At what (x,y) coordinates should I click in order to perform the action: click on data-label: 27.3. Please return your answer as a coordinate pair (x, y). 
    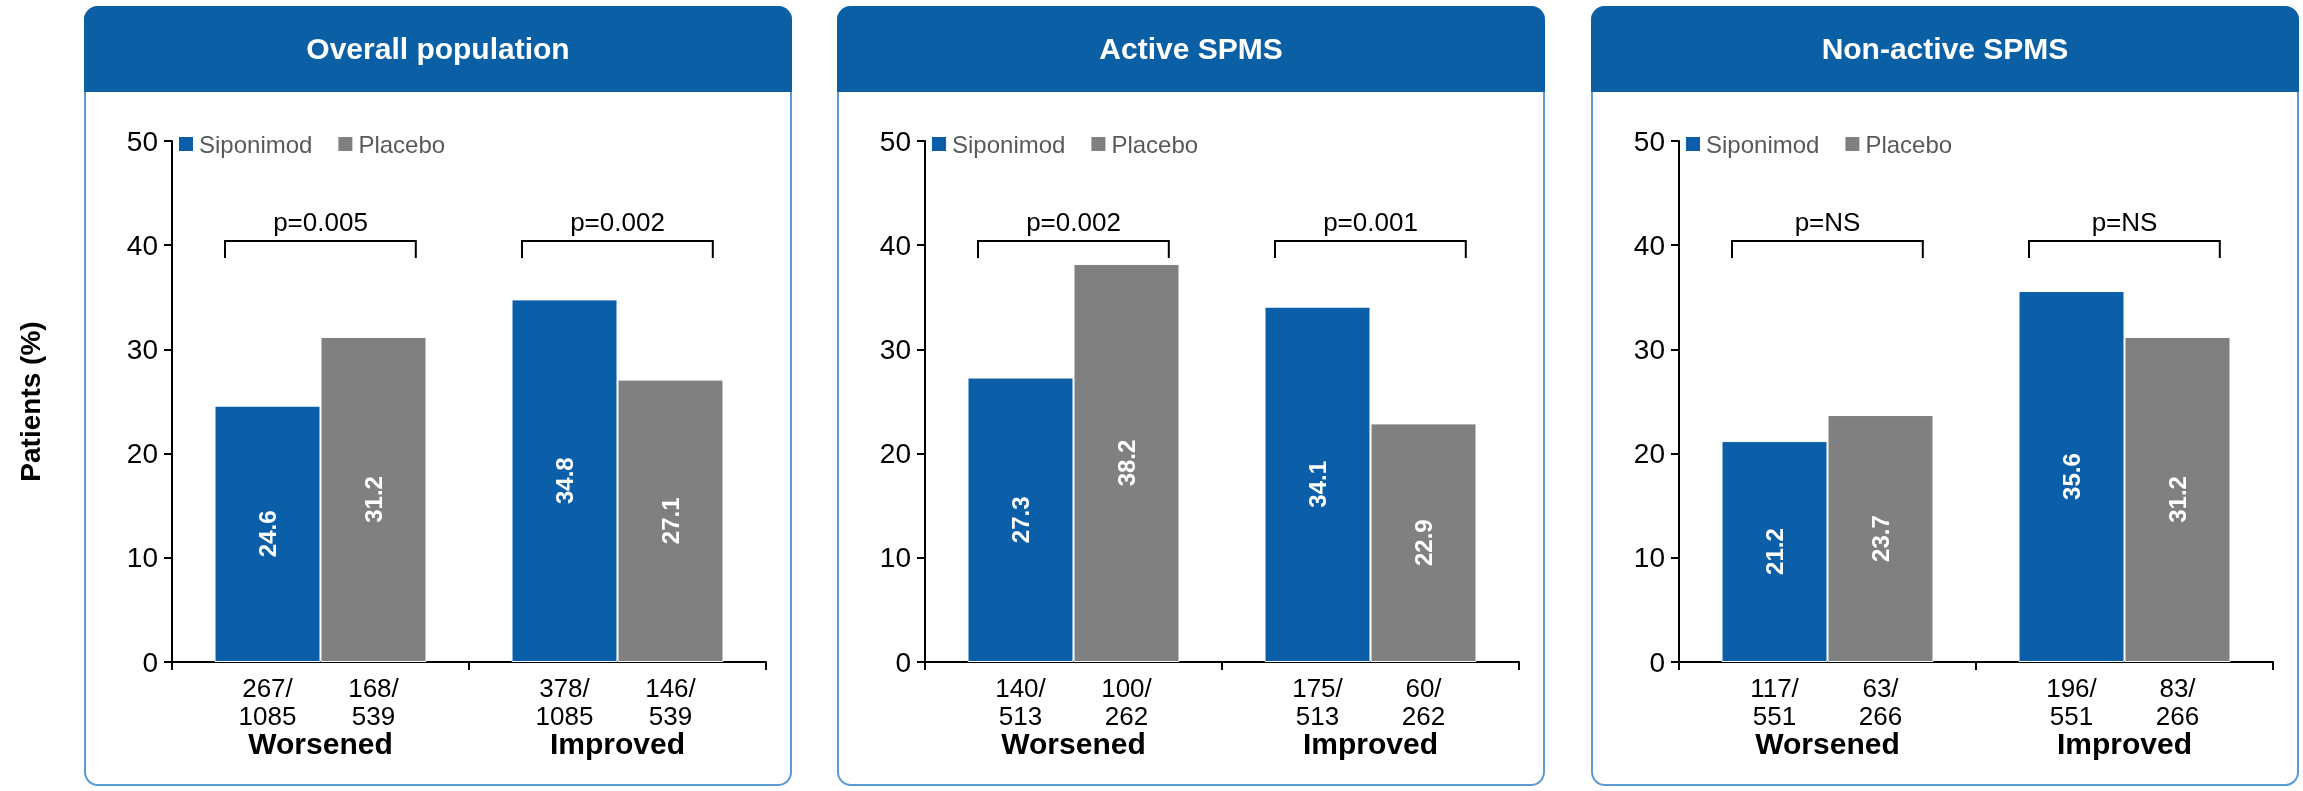
    Looking at the image, I should click on (1020, 520).